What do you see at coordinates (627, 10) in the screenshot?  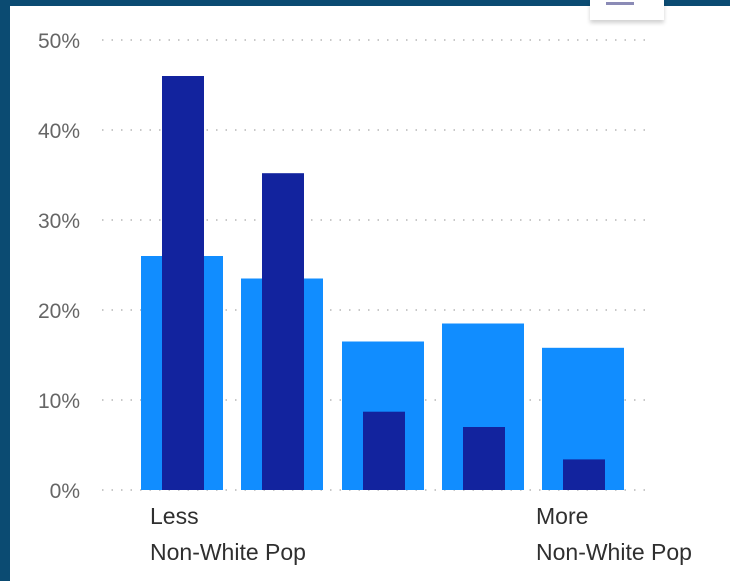 I see `visual-header-tab` at bounding box center [627, 10].